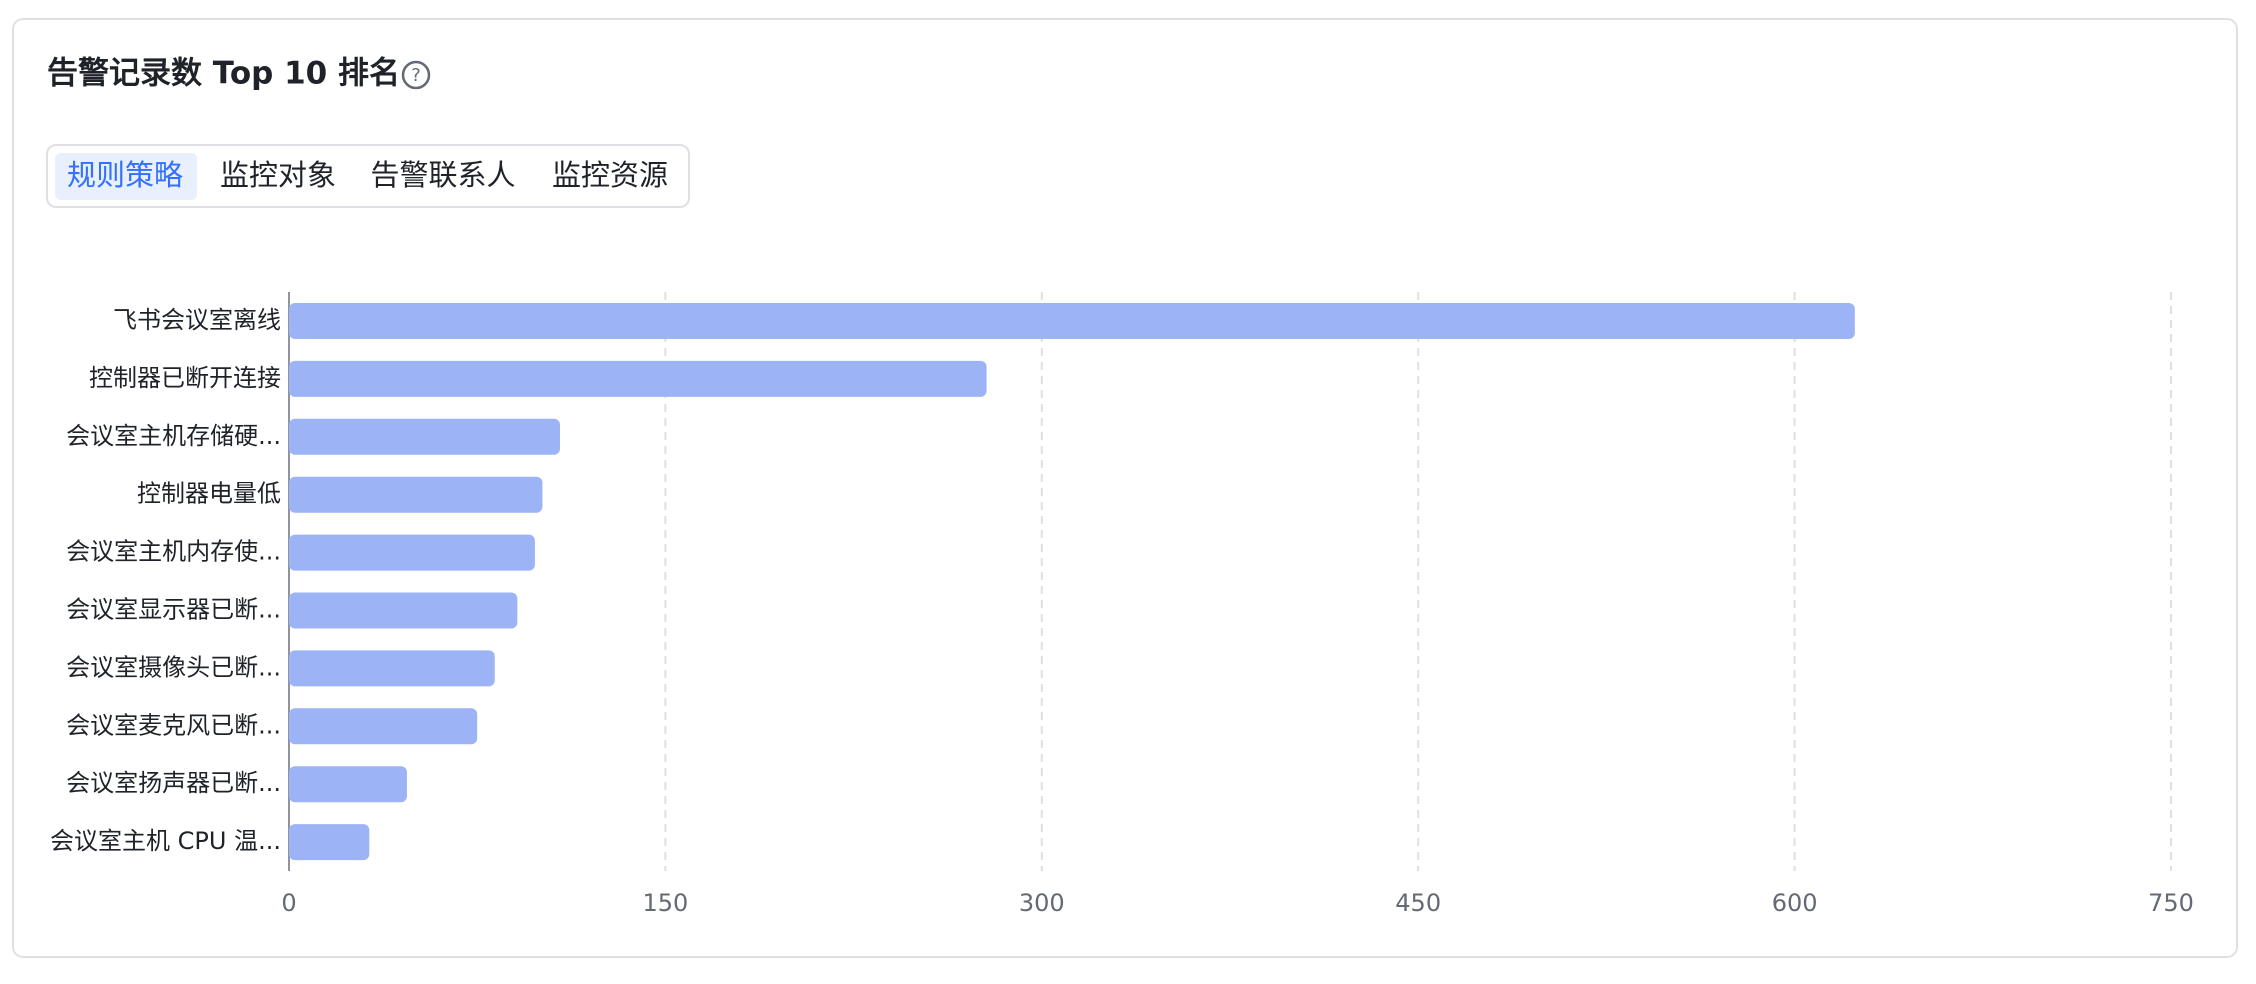 The height and width of the screenshot is (984, 2256). What do you see at coordinates (1418, 903) in the screenshot?
I see `x-tick-label: 450` at bounding box center [1418, 903].